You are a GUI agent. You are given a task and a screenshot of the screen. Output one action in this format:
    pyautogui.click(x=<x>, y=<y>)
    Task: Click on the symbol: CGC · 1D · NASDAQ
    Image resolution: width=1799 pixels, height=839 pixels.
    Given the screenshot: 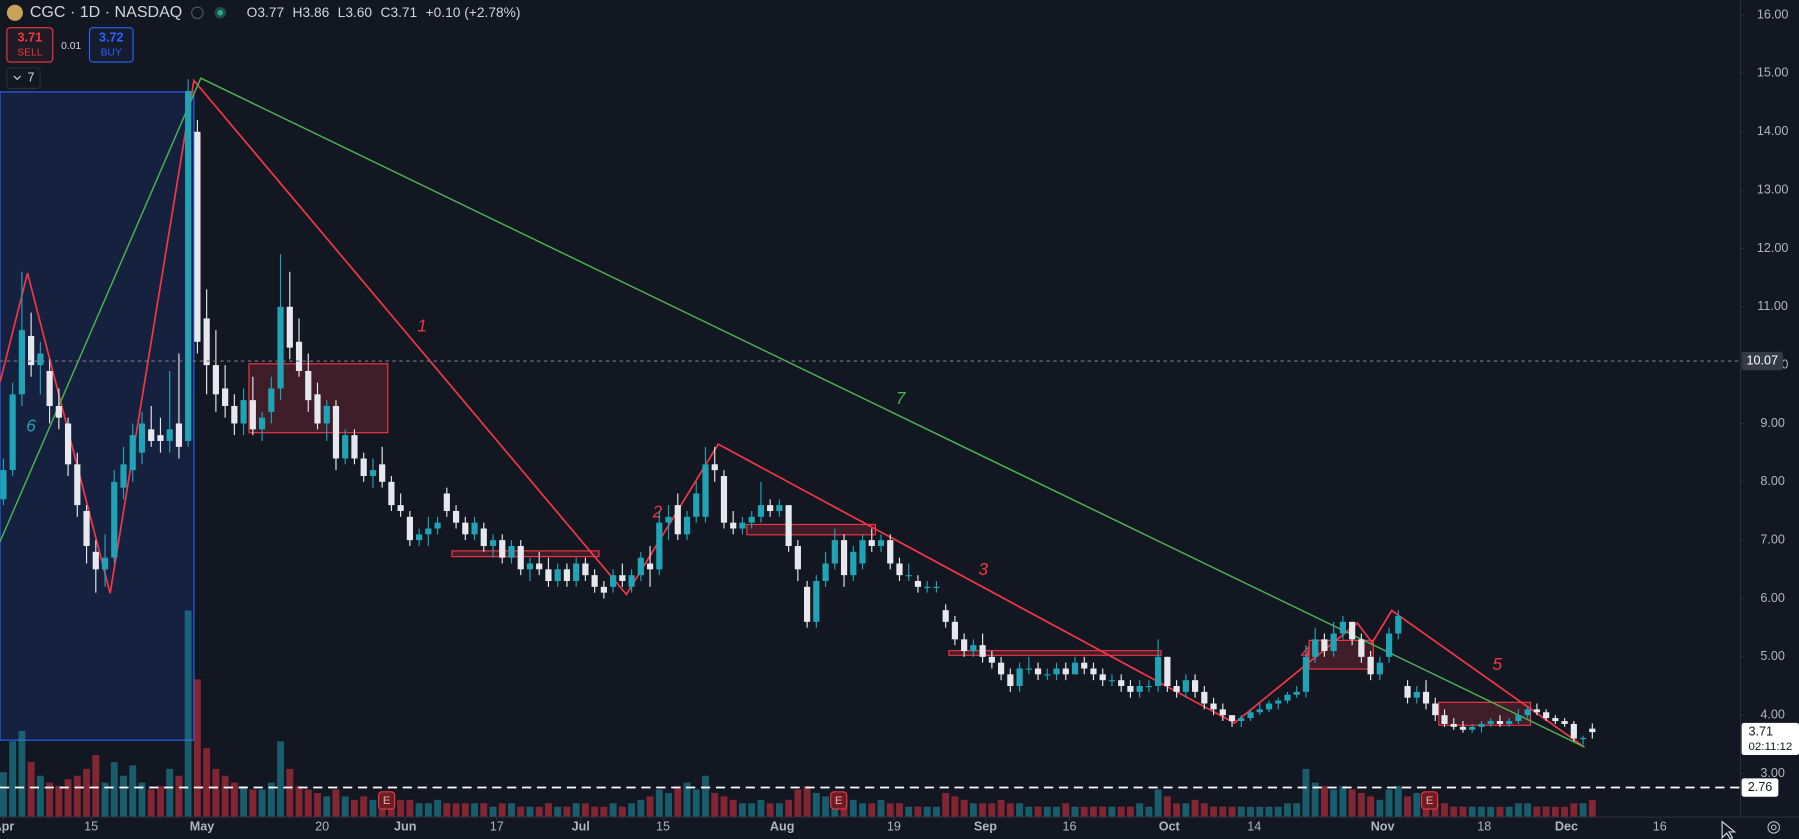 What is the action you would take?
    pyautogui.click(x=106, y=12)
    